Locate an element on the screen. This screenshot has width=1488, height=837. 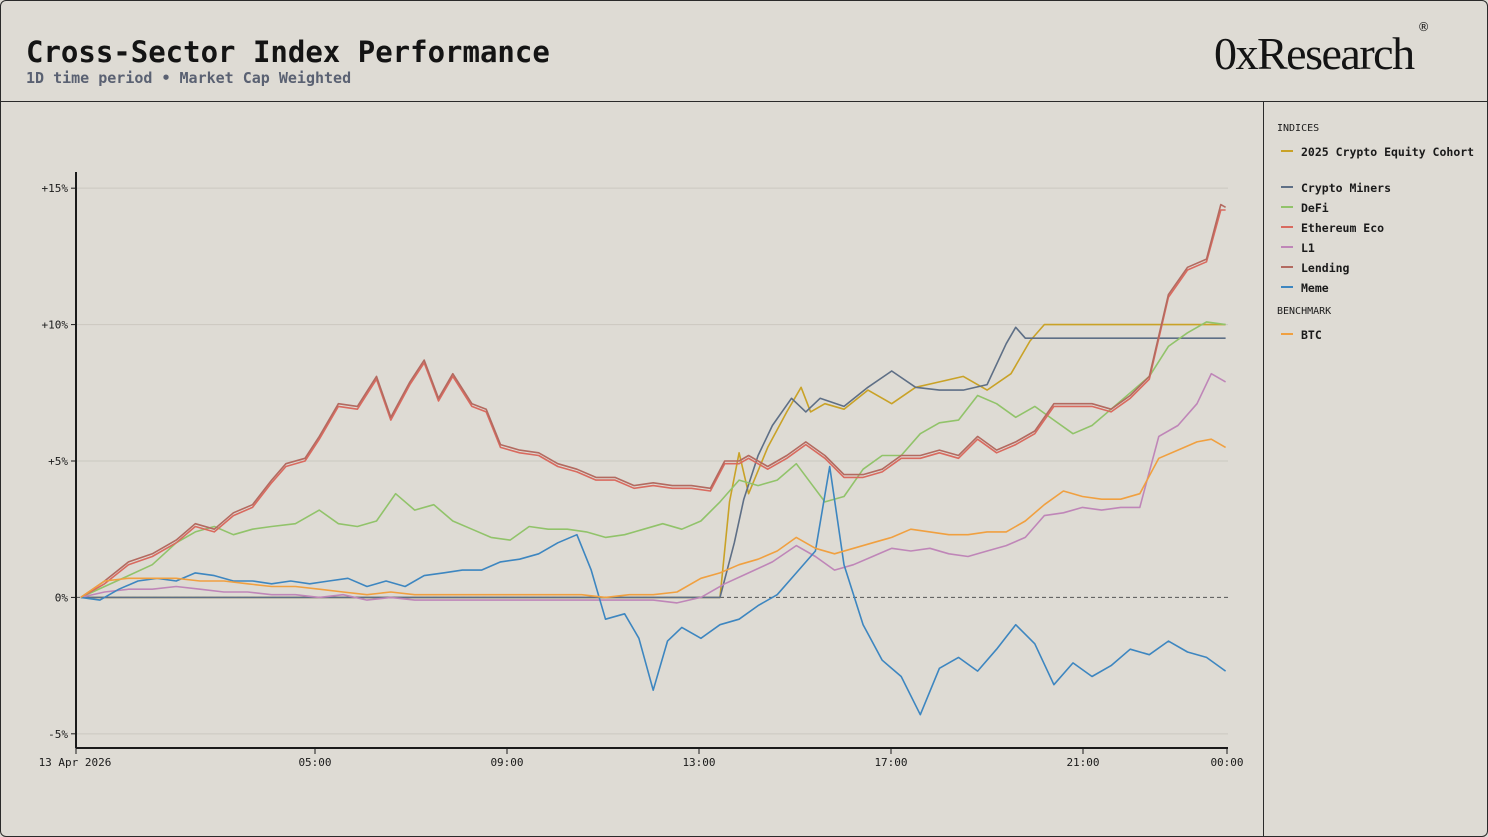
x-tick-label: 17:00 is located at coordinates (890, 762).